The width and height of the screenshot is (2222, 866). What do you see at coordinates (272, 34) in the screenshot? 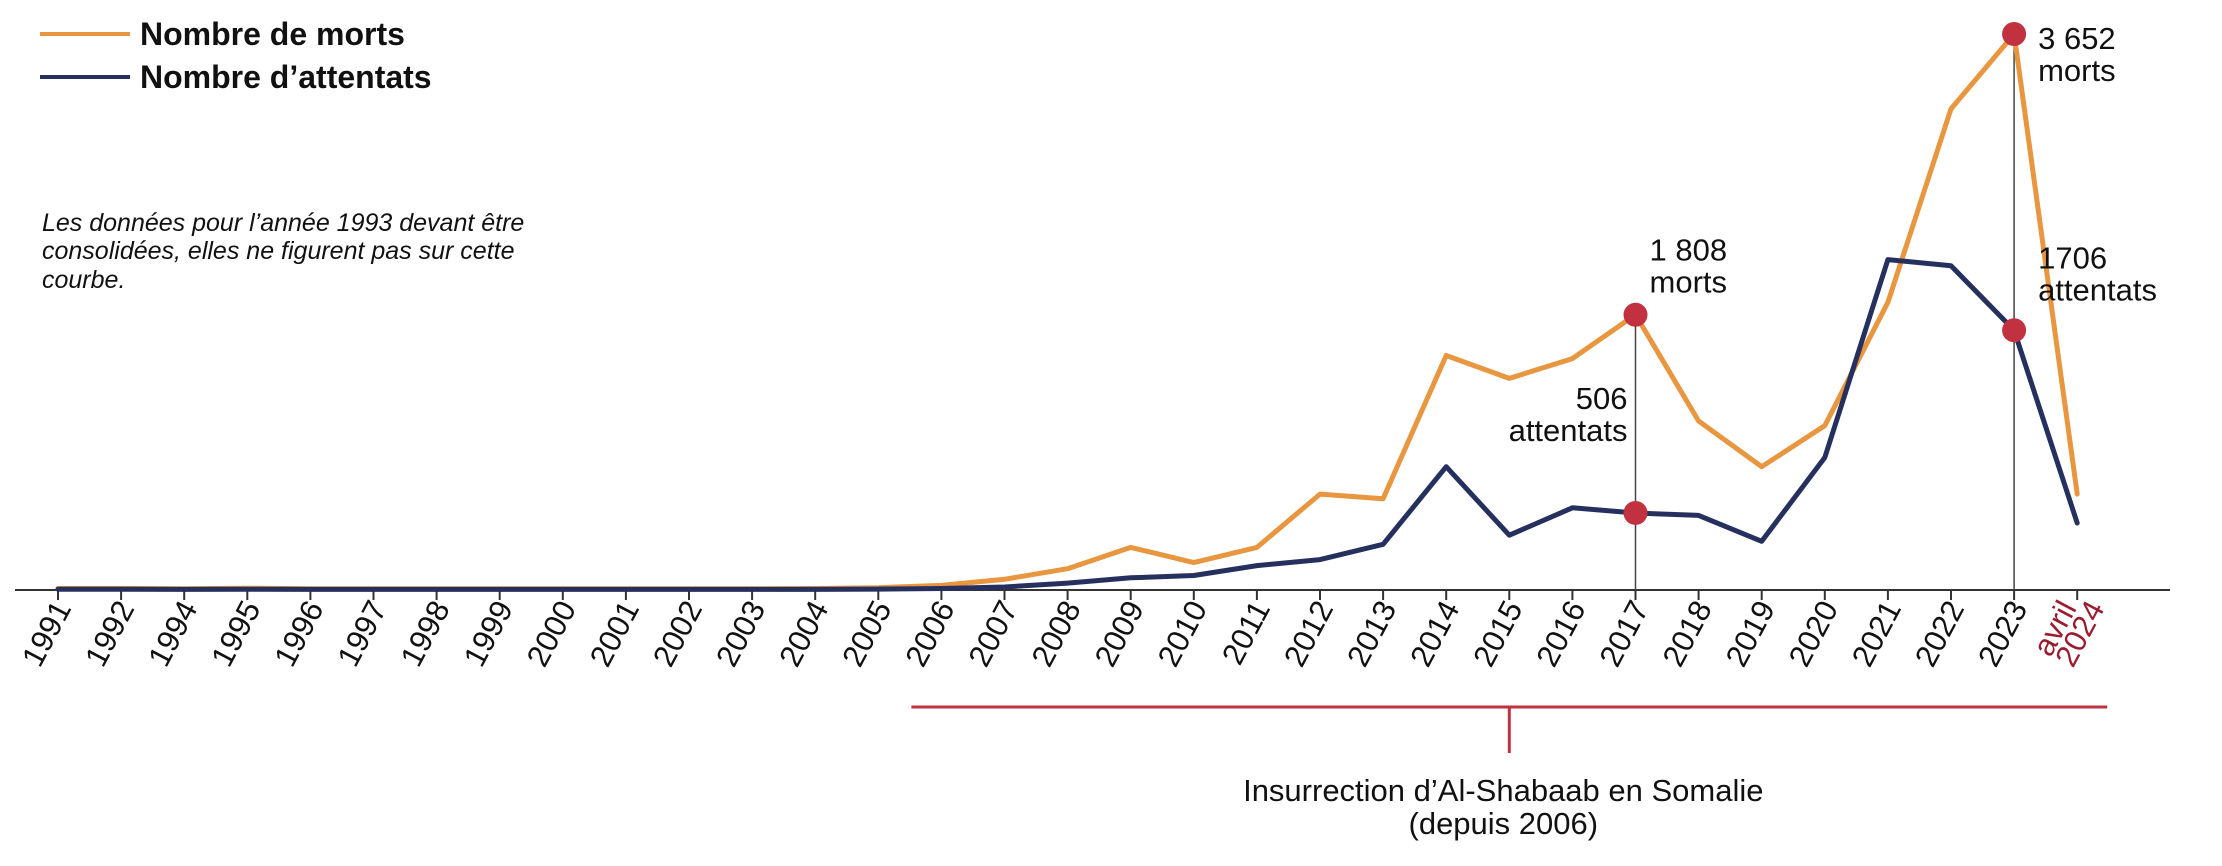
I see `legend-label-deaths: Nombre de morts` at bounding box center [272, 34].